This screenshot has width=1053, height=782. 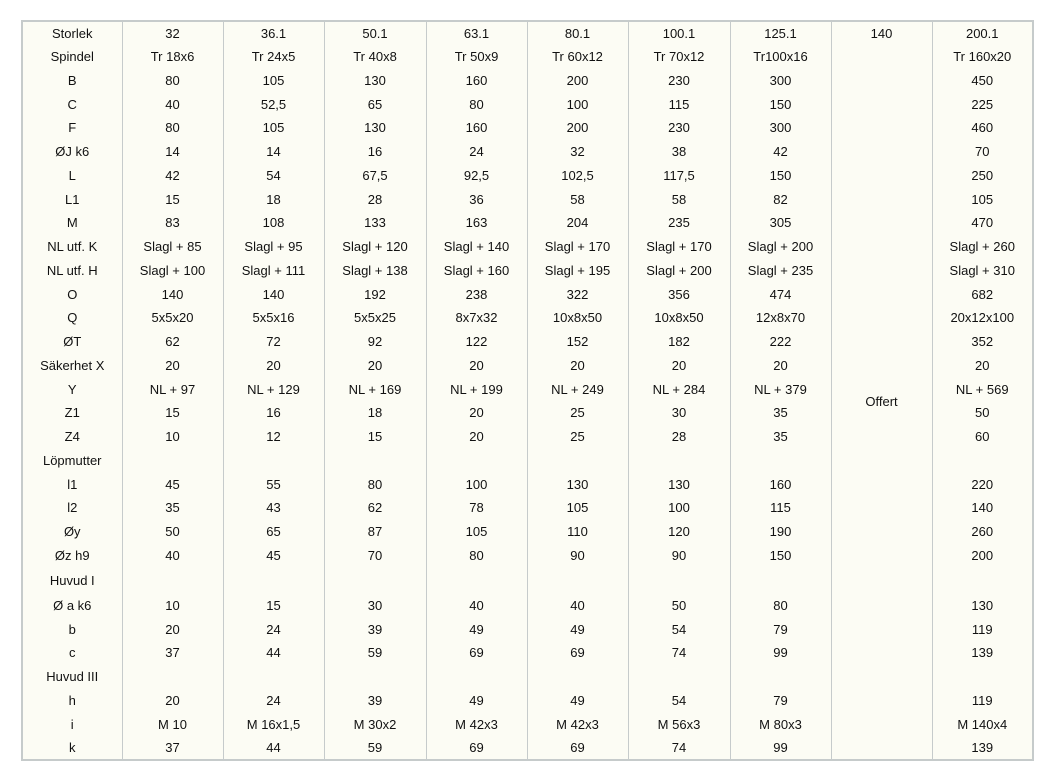 What do you see at coordinates (72, 580) in the screenshot?
I see `row-label-cell-text: Huvud I` at bounding box center [72, 580].